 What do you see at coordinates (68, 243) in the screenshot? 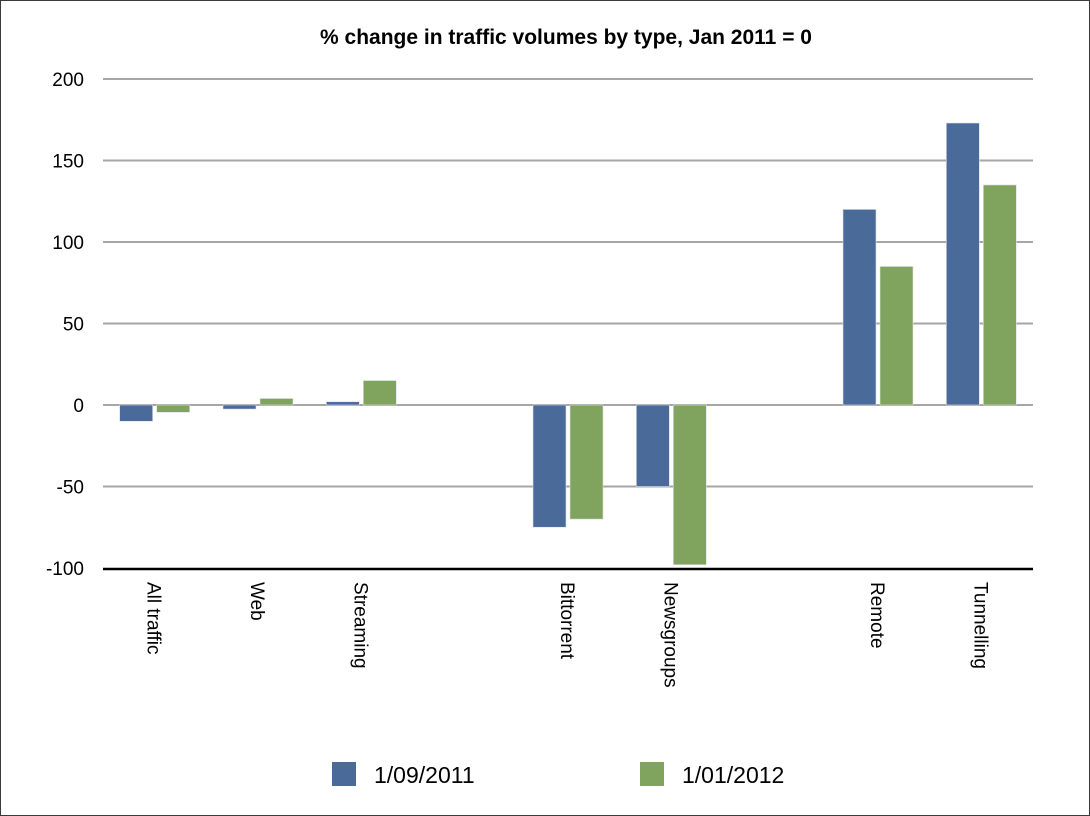
I see `y-tick-label: 100` at bounding box center [68, 243].